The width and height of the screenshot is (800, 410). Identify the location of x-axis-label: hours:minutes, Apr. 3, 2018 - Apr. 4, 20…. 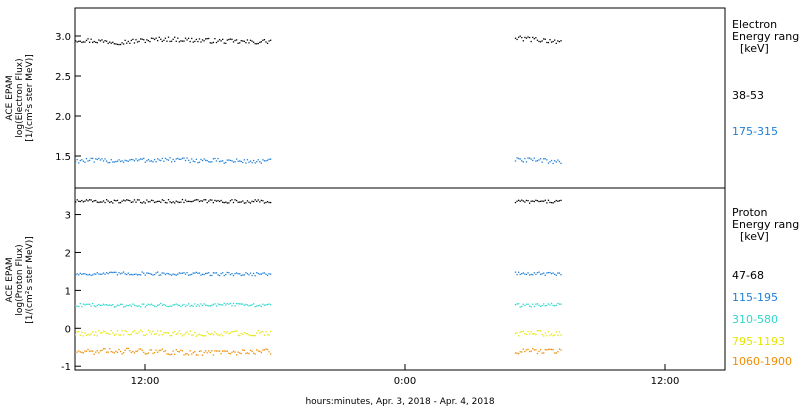
(399, 402).